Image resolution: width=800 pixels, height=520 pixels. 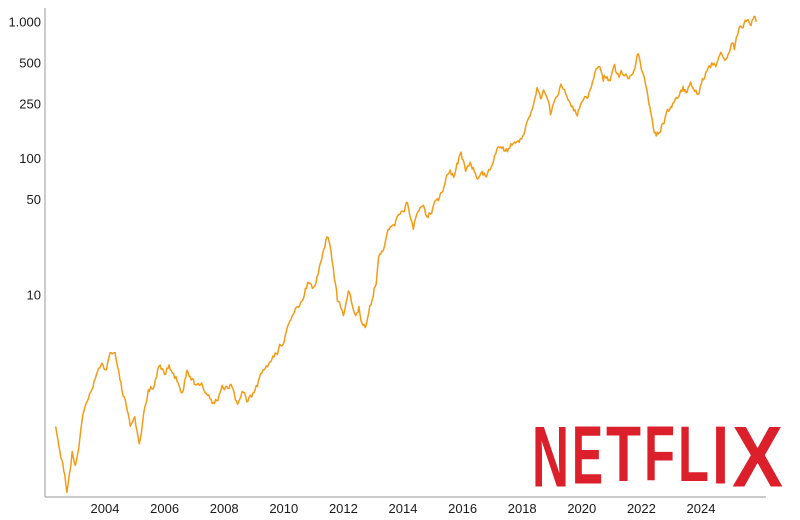 What do you see at coordinates (283, 508) in the screenshot?
I see `x-axis-label: 2010` at bounding box center [283, 508].